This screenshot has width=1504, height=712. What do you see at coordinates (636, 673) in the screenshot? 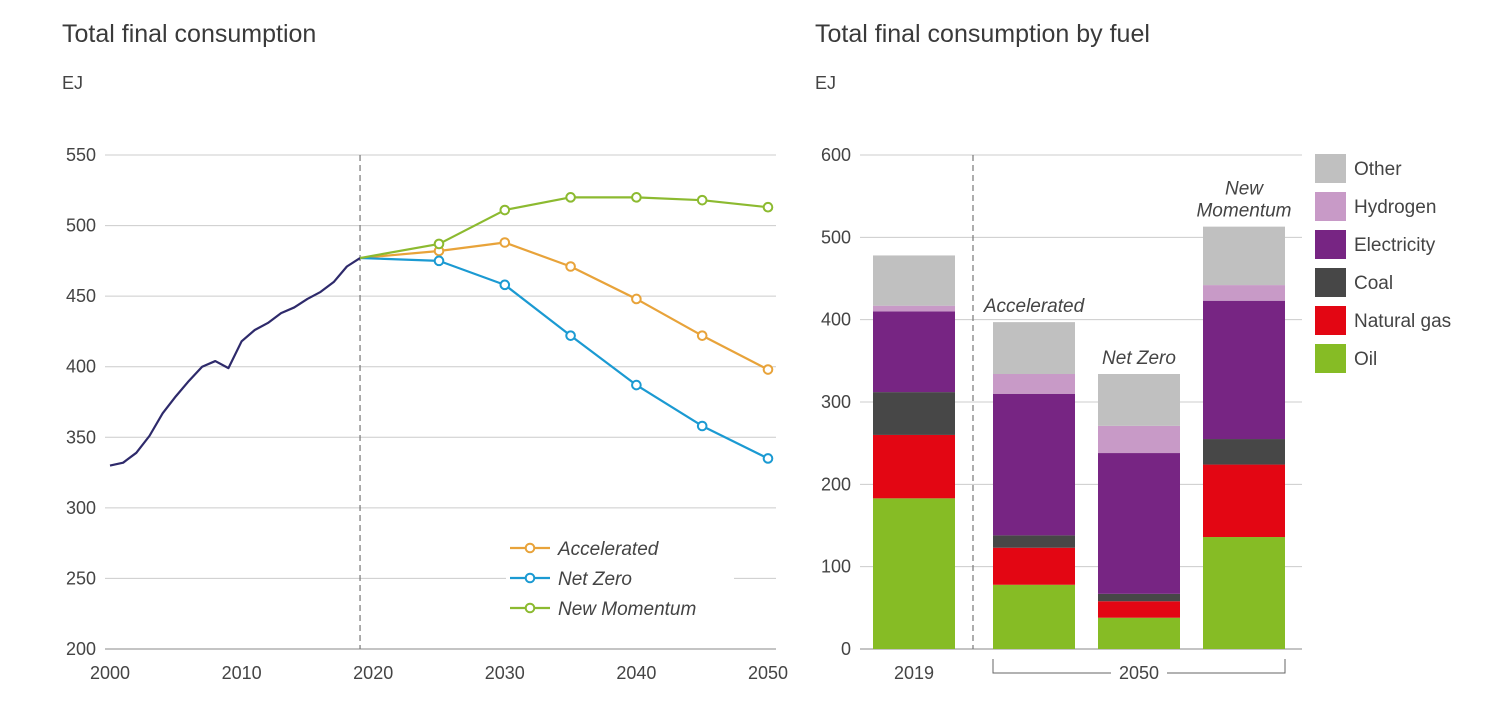
I see `x-tick-label: 2040` at bounding box center [636, 673].